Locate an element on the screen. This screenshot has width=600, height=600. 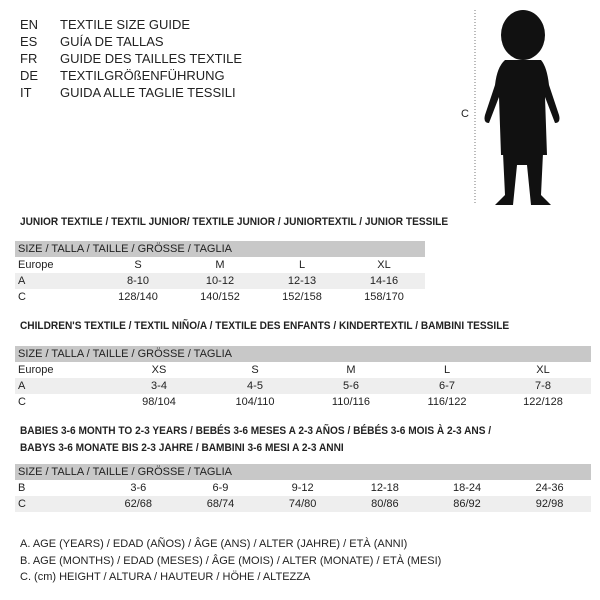
cell: 98/104 is located at coordinates (159, 402).